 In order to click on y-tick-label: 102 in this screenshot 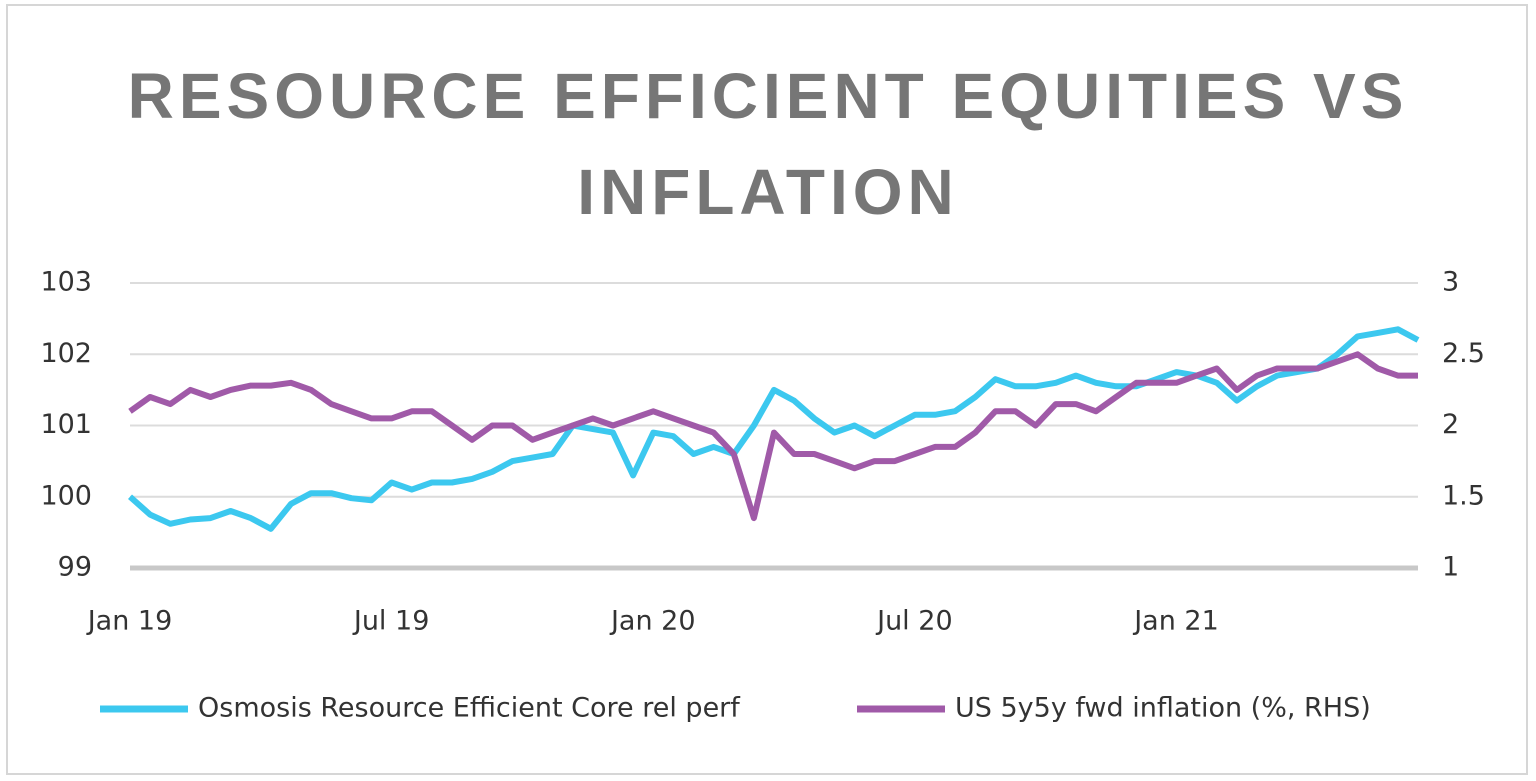, I will do `click(66, 353)`.